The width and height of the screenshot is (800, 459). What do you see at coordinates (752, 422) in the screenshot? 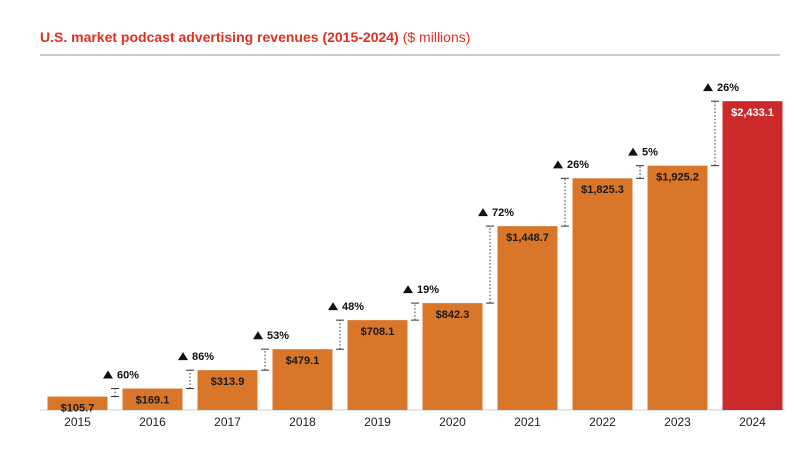
I see `x-tick-label: 2024` at bounding box center [752, 422].